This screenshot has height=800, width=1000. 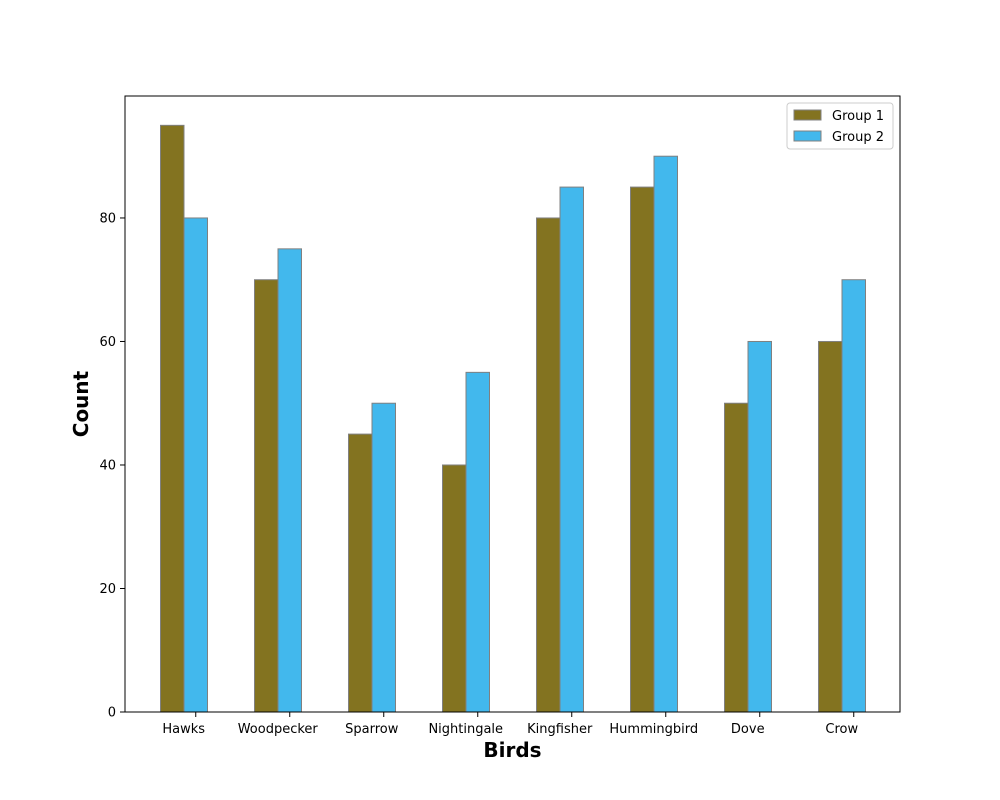 I want to click on x-axis-title: Birds, so click(x=512, y=750).